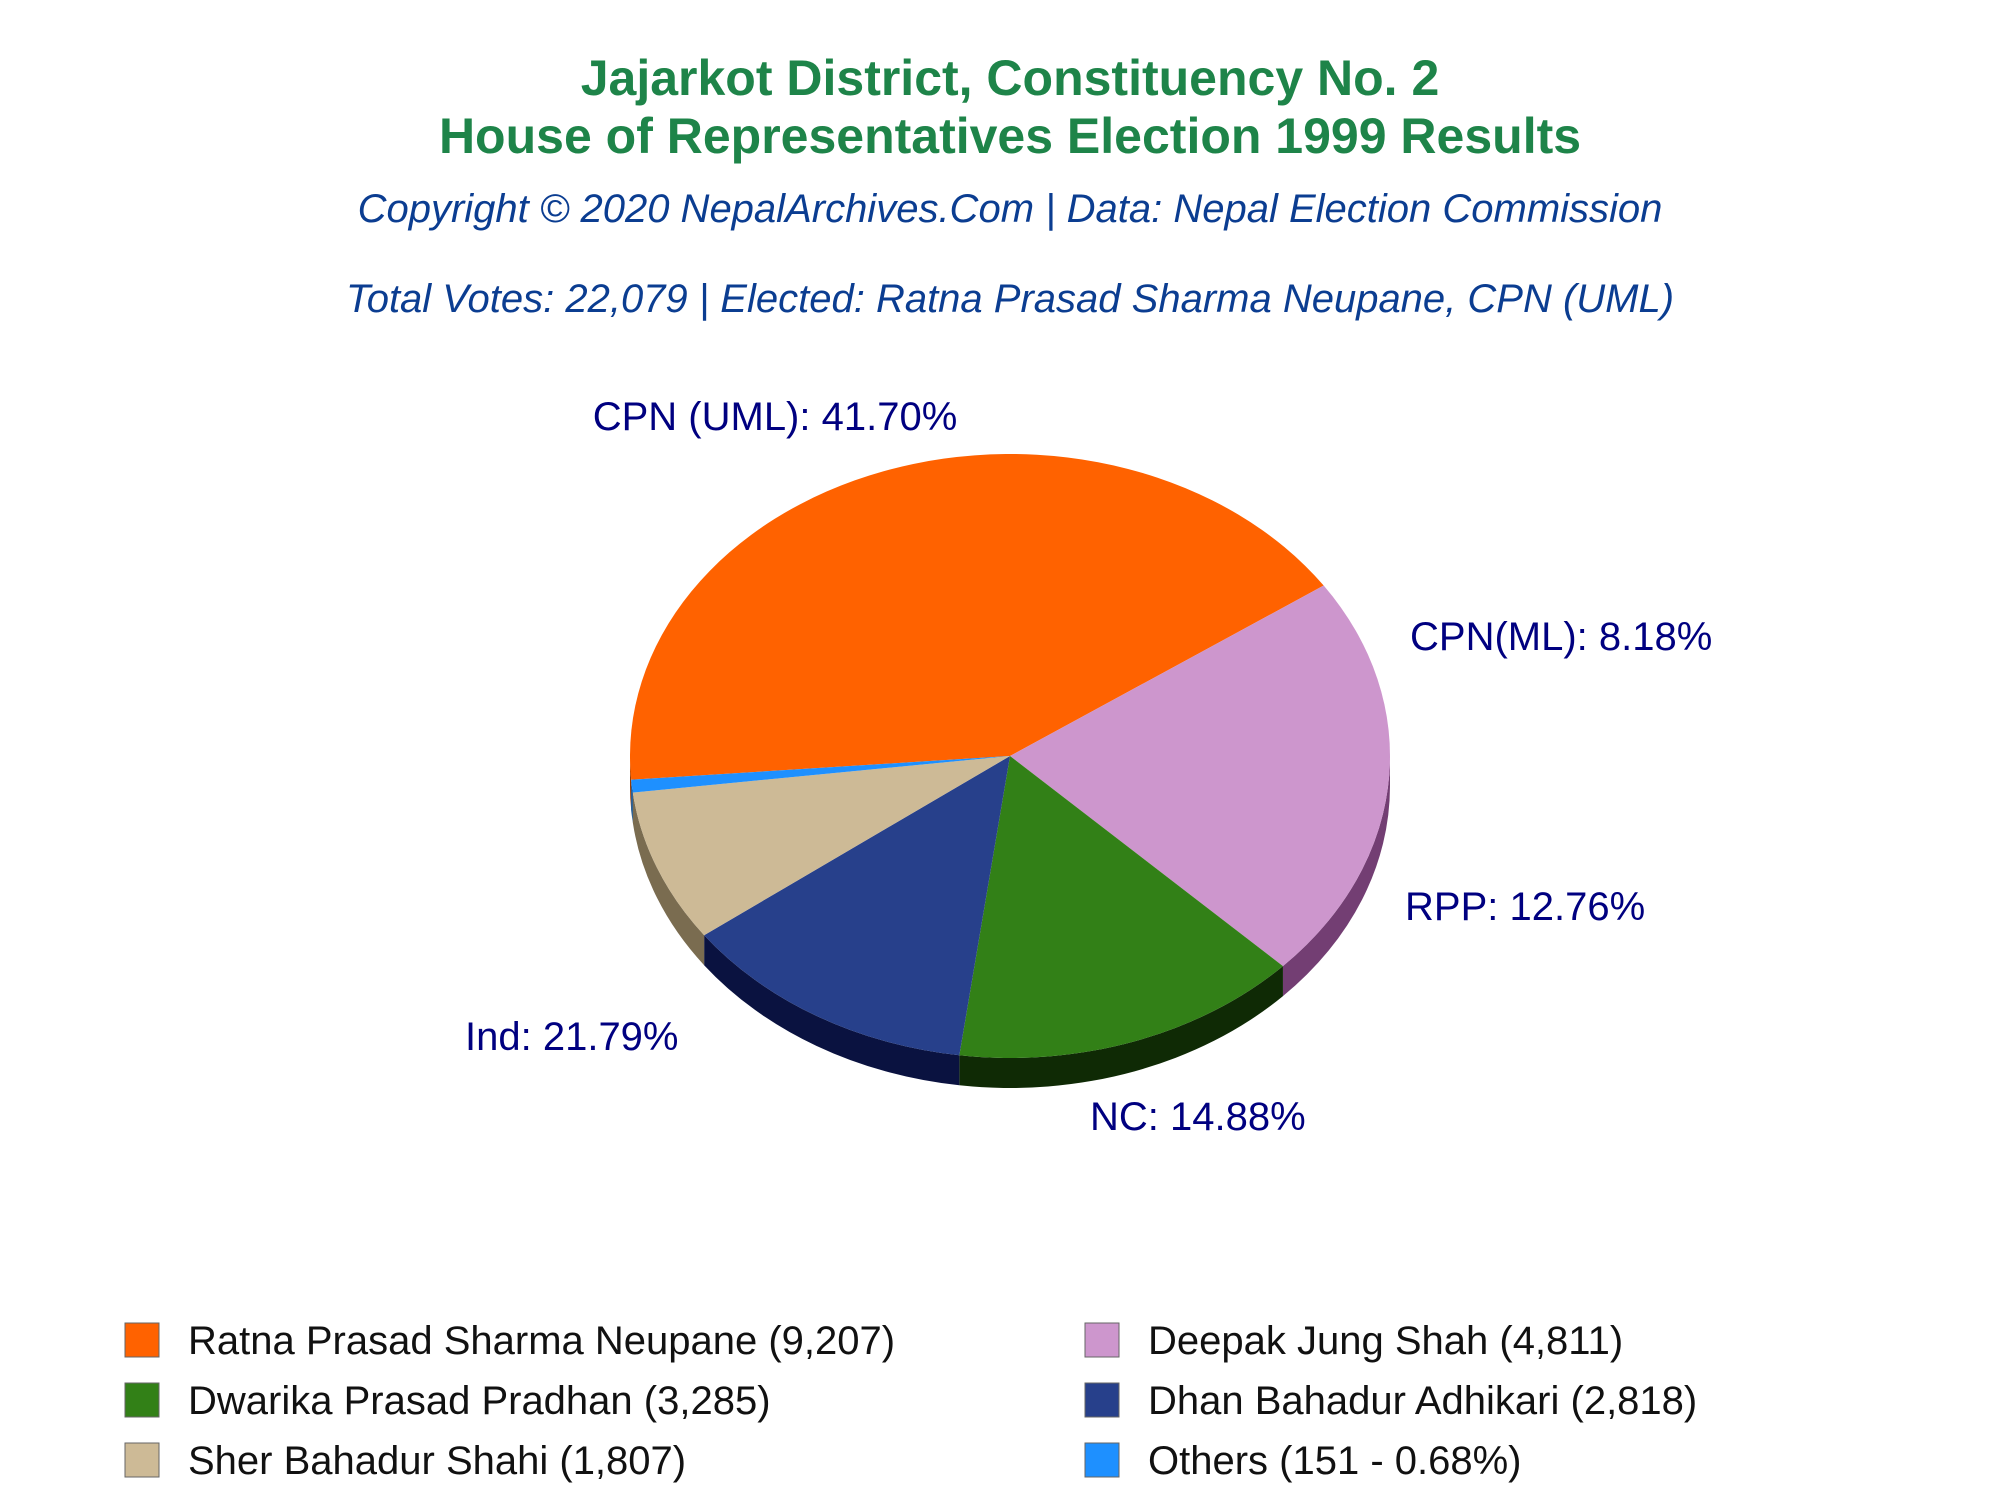  I want to click on pie-slice-nc, so click(1121, 907).